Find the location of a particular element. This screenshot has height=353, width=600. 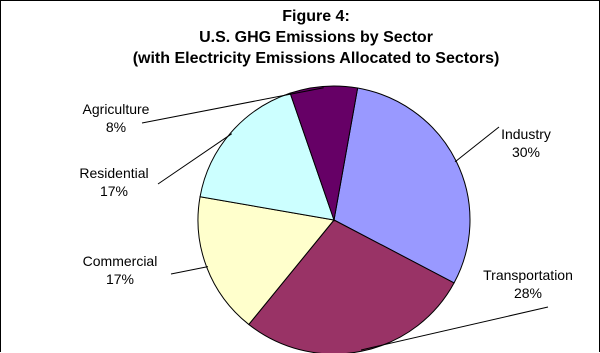

chart-title: Figure 4: is located at coordinates (316, 16).